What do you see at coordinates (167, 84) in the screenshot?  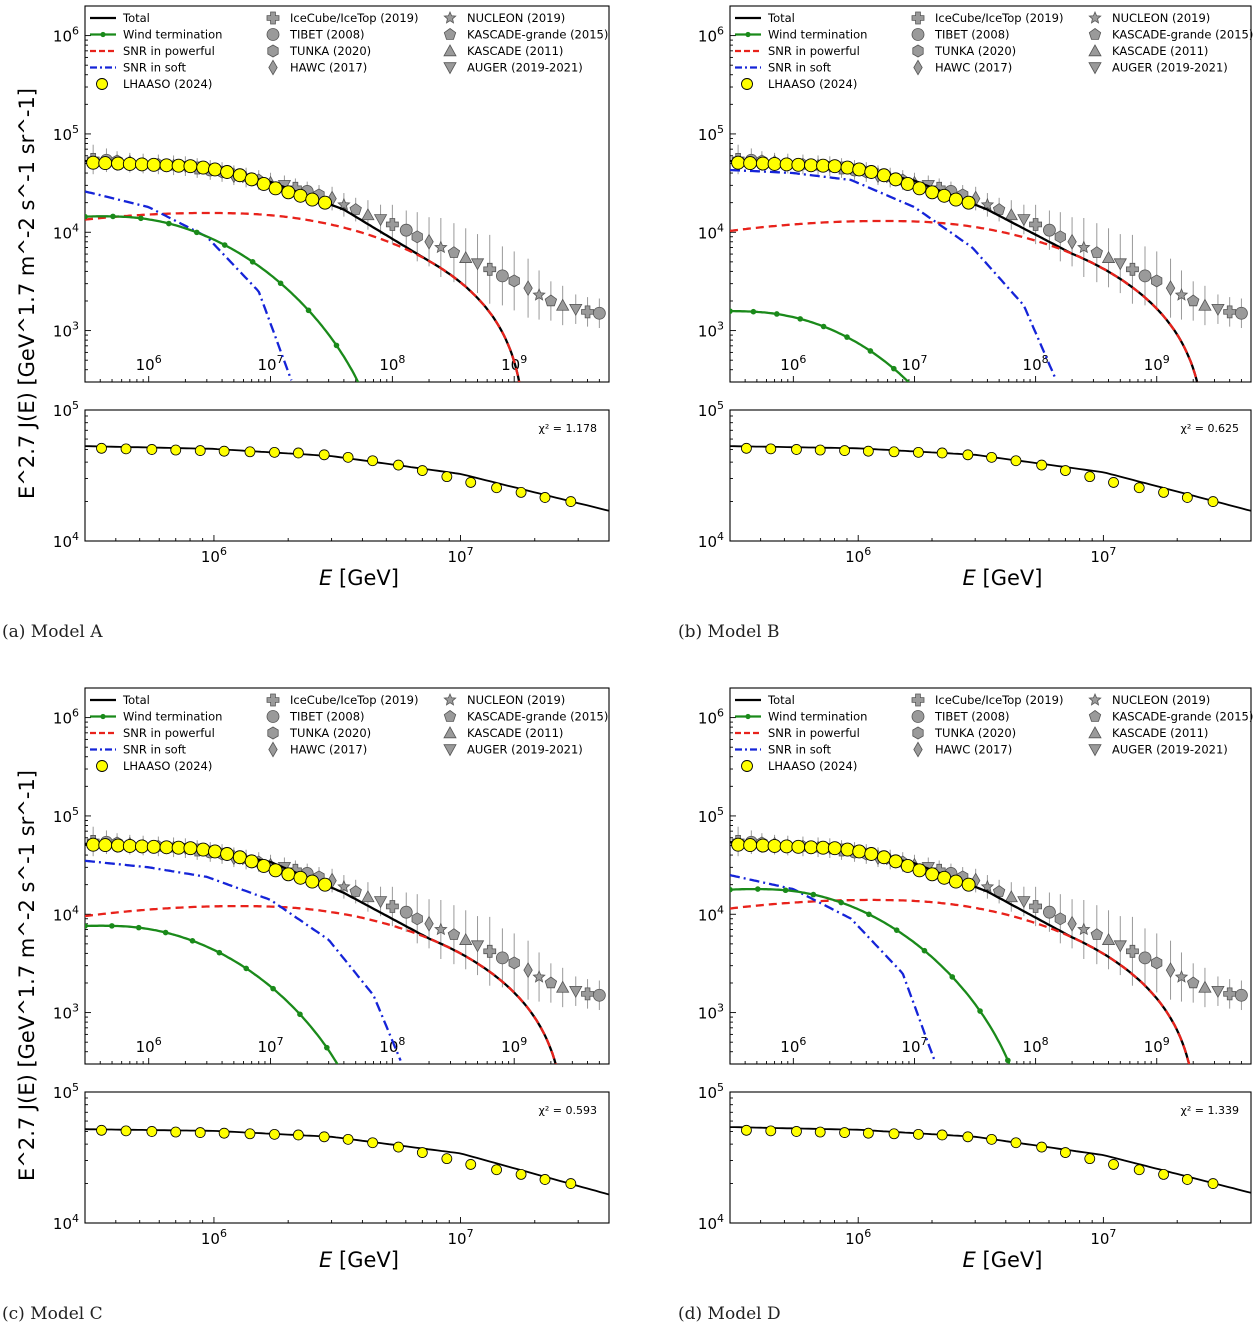 I see `legend-label-lhaaso: LHAASO (2024)` at bounding box center [167, 84].